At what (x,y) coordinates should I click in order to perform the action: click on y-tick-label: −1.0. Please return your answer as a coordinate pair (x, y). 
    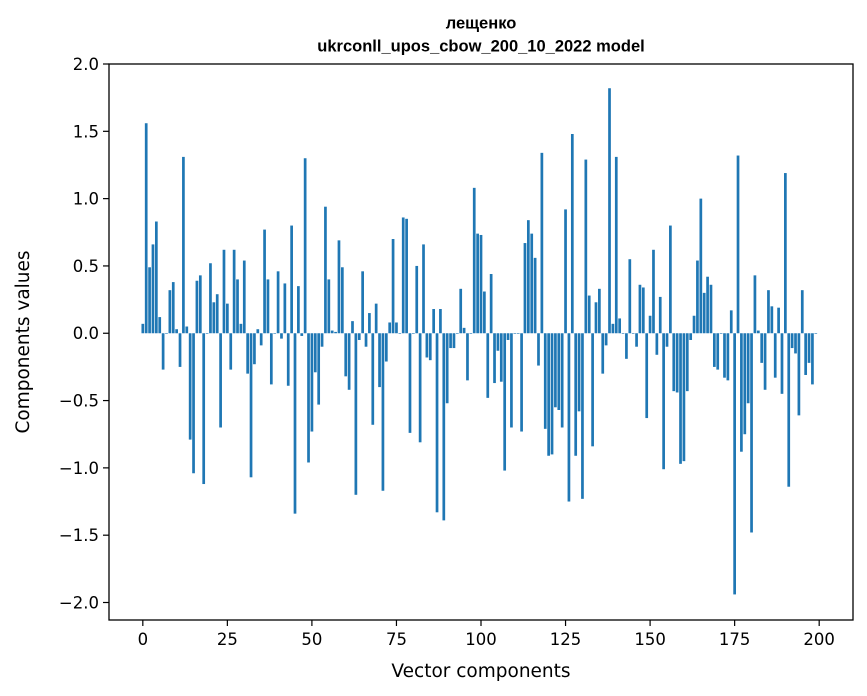
    Looking at the image, I should click on (79, 468).